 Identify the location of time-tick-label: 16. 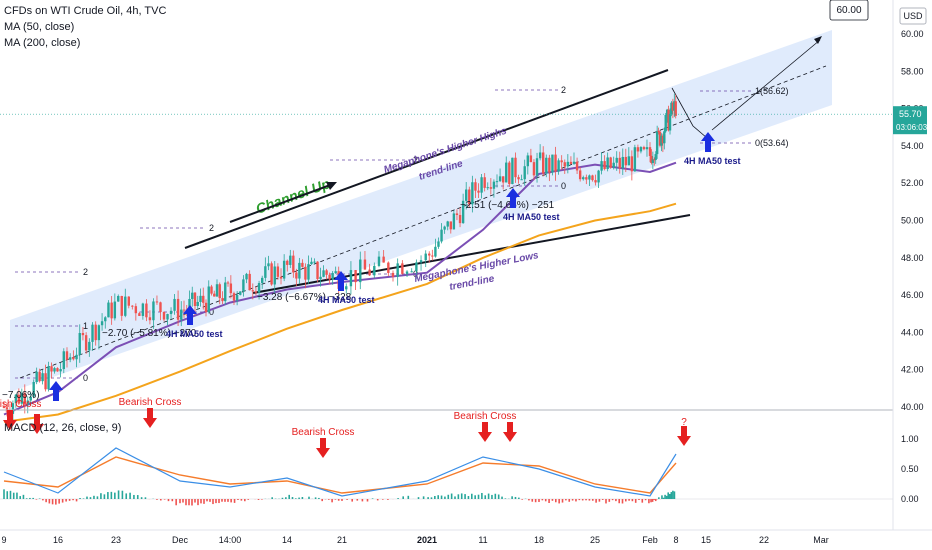
(58, 540).